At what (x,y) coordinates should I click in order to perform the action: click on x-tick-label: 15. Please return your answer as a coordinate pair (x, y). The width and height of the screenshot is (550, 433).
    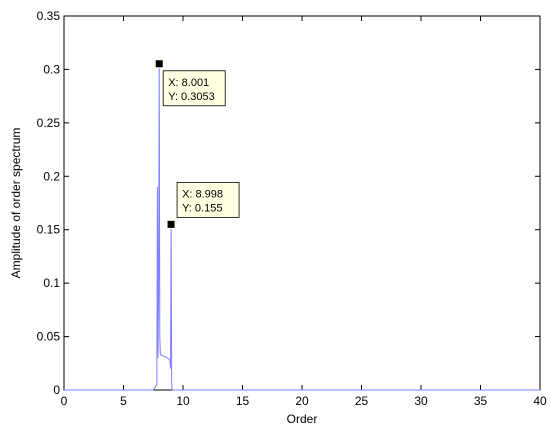
    Looking at the image, I should click on (243, 401).